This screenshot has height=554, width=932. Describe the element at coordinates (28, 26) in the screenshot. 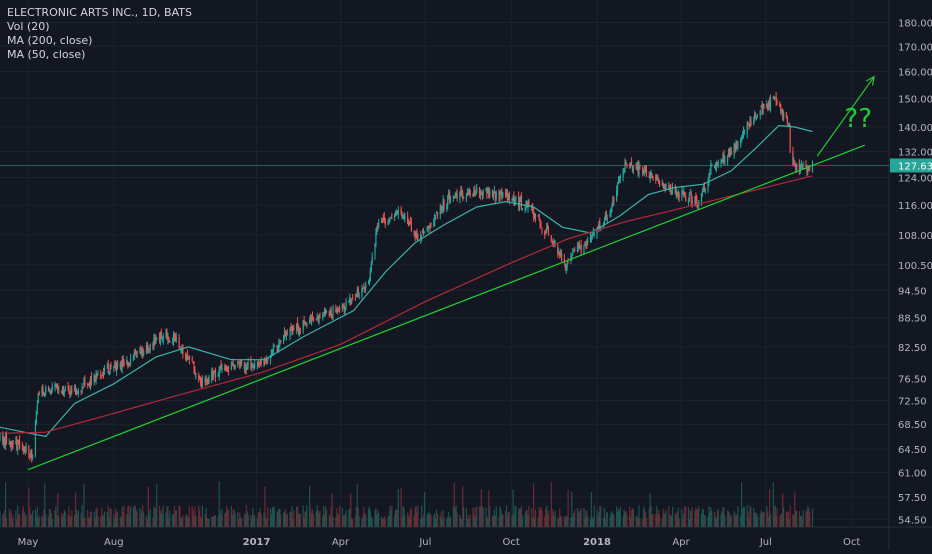

I see `indicator-volume: Vol (20)` at that location.